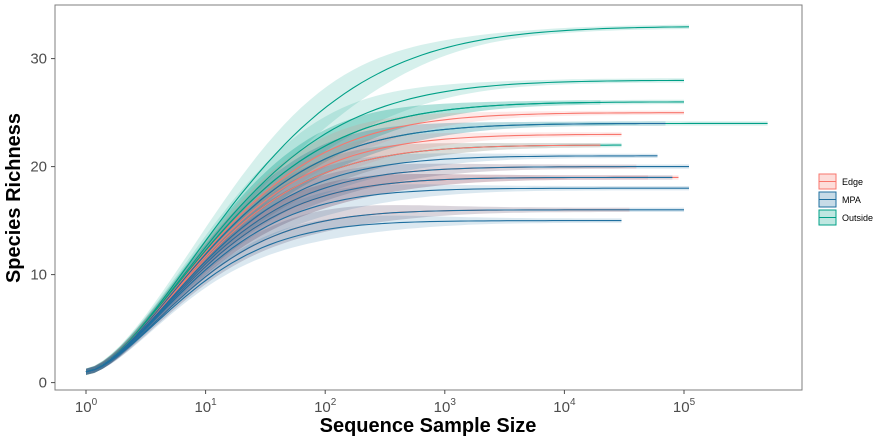 This screenshot has height=442, width=884. I want to click on y-tick-label: 0, so click(43, 383).